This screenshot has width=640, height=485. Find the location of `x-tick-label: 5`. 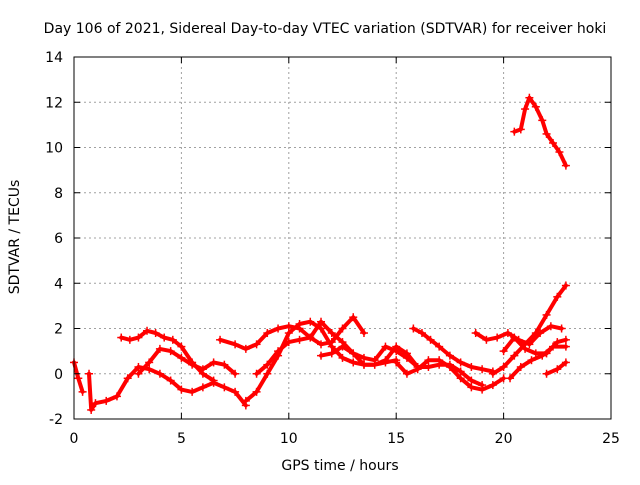

x-tick-label: 5 is located at coordinates (181, 439).